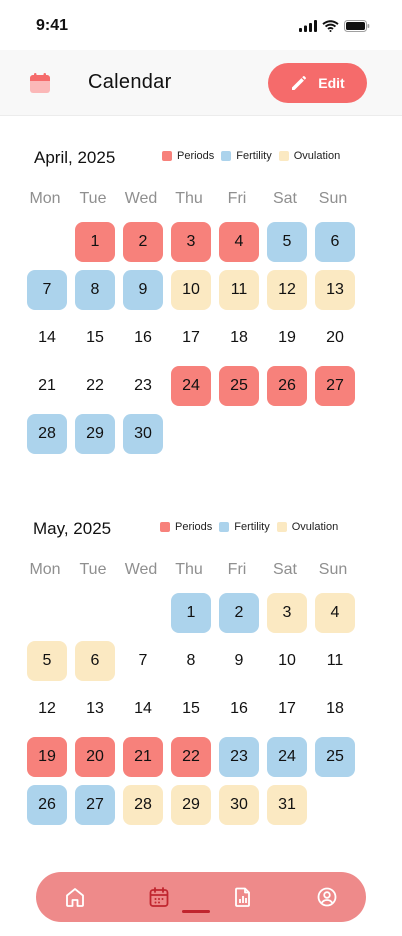 The width and height of the screenshot is (402, 936). What do you see at coordinates (130, 82) in the screenshot?
I see `page-title: Calendar` at bounding box center [130, 82].